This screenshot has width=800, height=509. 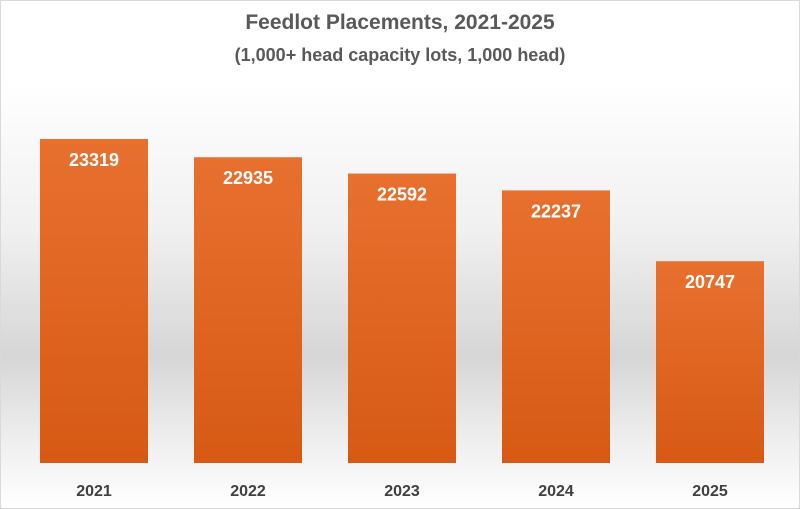 What do you see at coordinates (94, 160) in the screenshot?
I see `data-label-2021: 23319` at bounding box center [94, 160].